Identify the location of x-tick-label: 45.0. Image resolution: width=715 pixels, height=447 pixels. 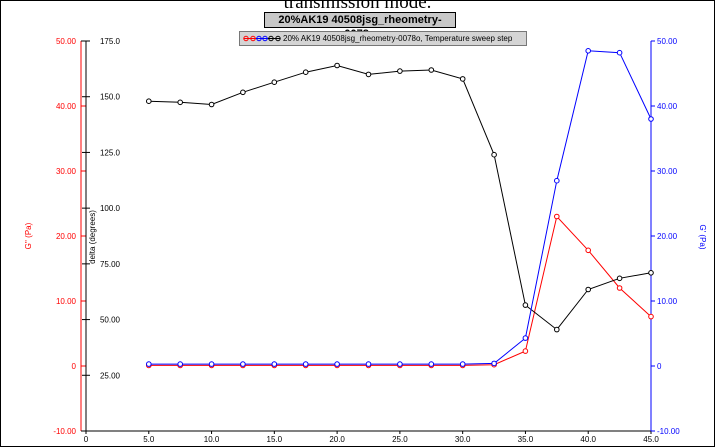
(651, 439).